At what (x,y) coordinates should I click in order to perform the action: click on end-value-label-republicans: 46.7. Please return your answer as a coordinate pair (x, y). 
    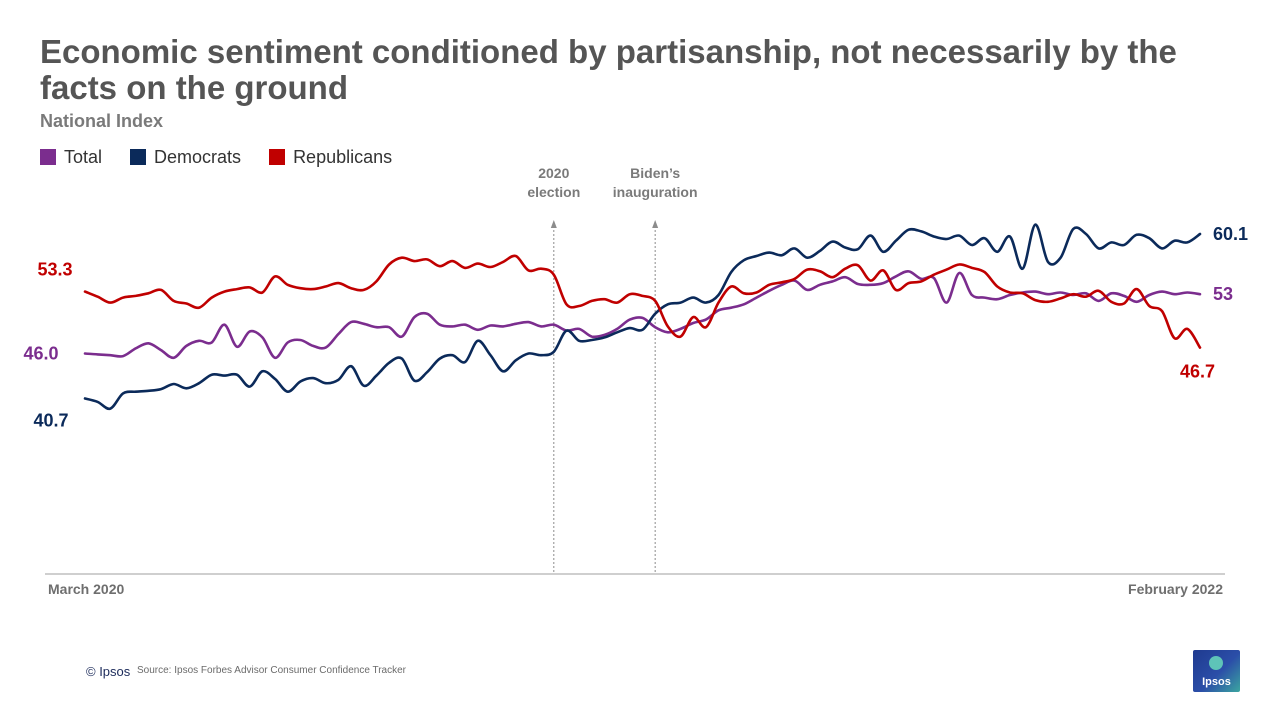
    Looking at the image, I should click on (1197, 372).